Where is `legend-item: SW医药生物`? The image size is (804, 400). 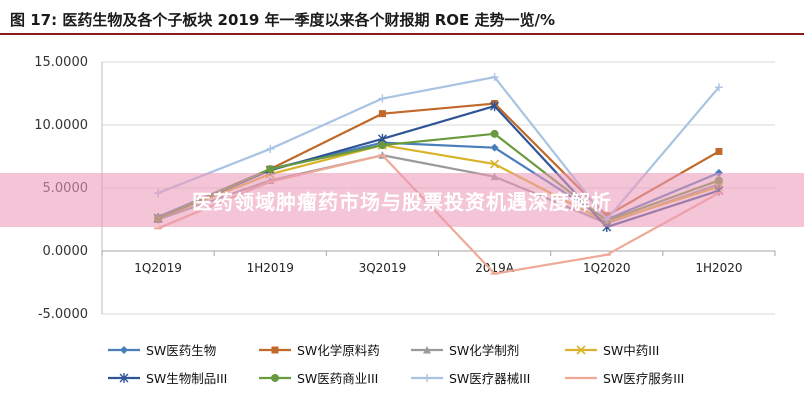
legend-item: SW医药生物 is located at coordinates (162, 350).